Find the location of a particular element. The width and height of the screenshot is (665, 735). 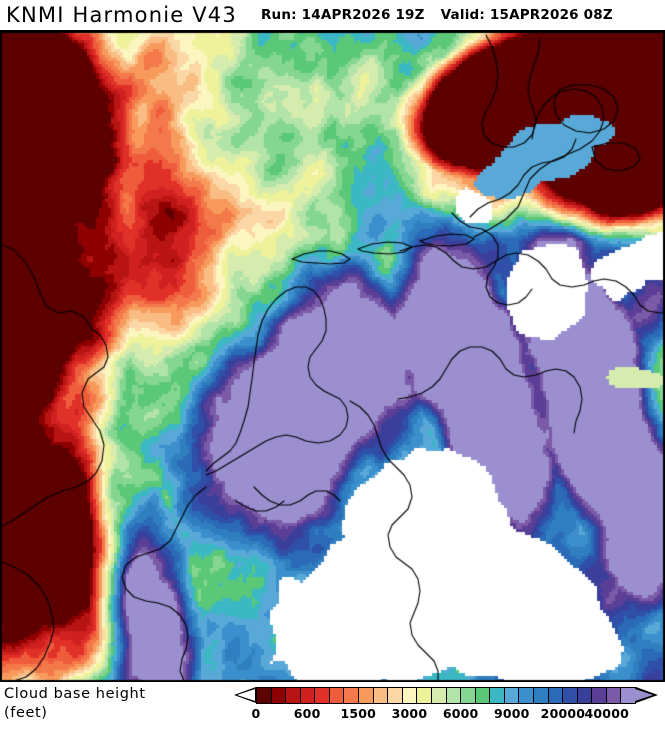

colorbar-over-arrow-fill is located at coordinates (644, 695).